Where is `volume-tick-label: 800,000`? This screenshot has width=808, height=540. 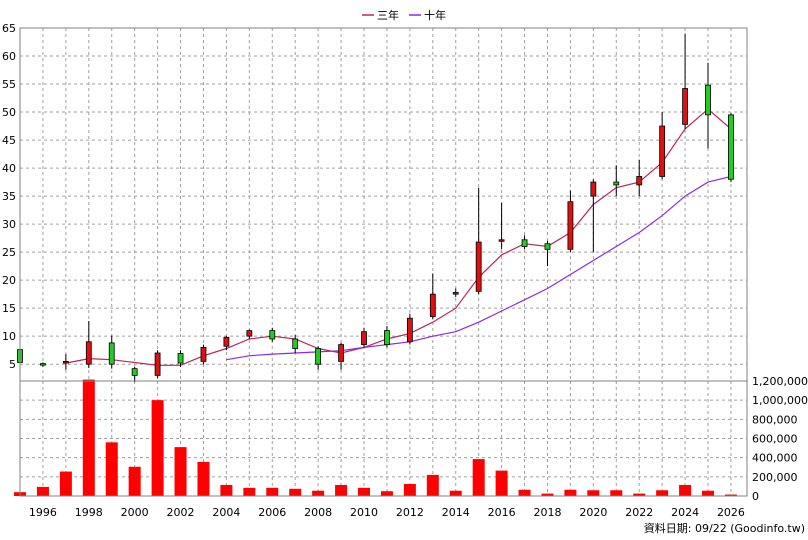
volume-tick-label: 800,000 is located at coordinates (775, 419).